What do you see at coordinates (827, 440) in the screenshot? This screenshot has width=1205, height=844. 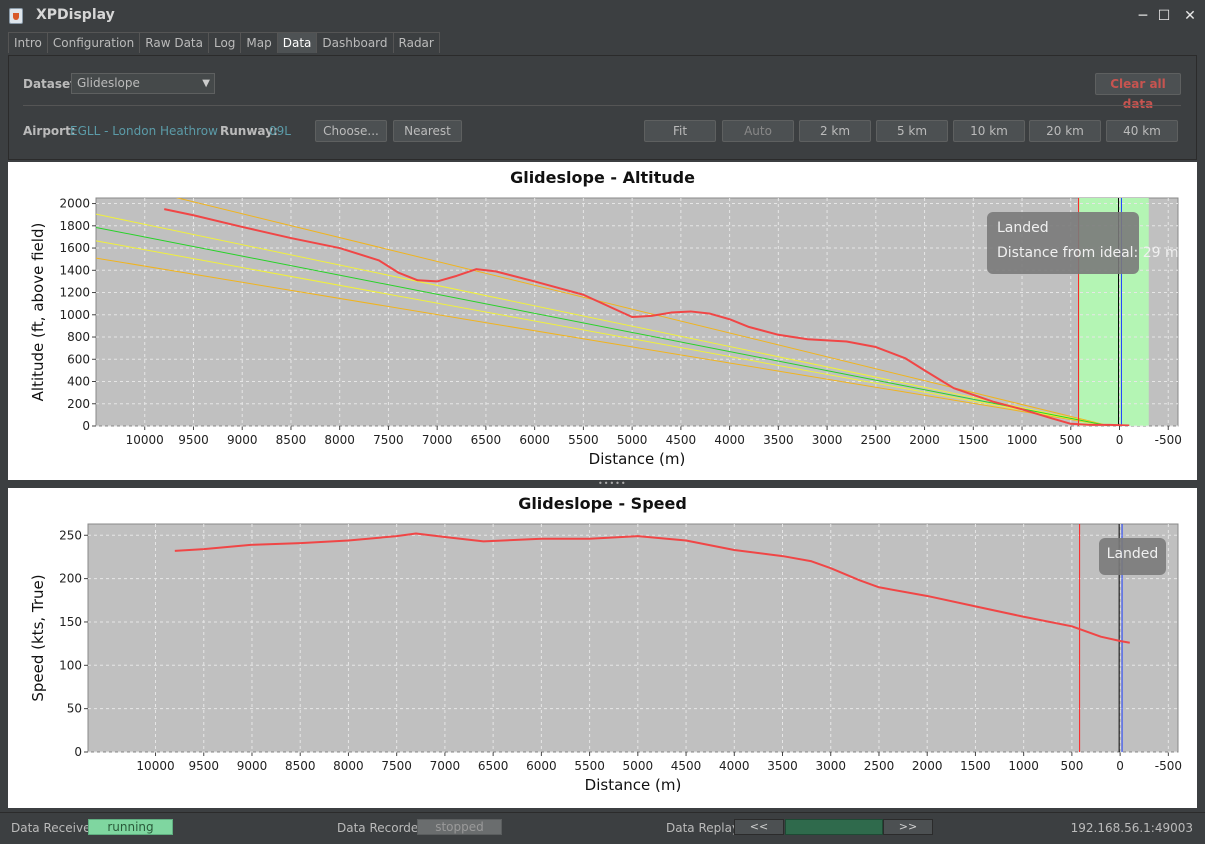 I see `alt-x-tick-label: 3000` at bounding box center [827, 440].